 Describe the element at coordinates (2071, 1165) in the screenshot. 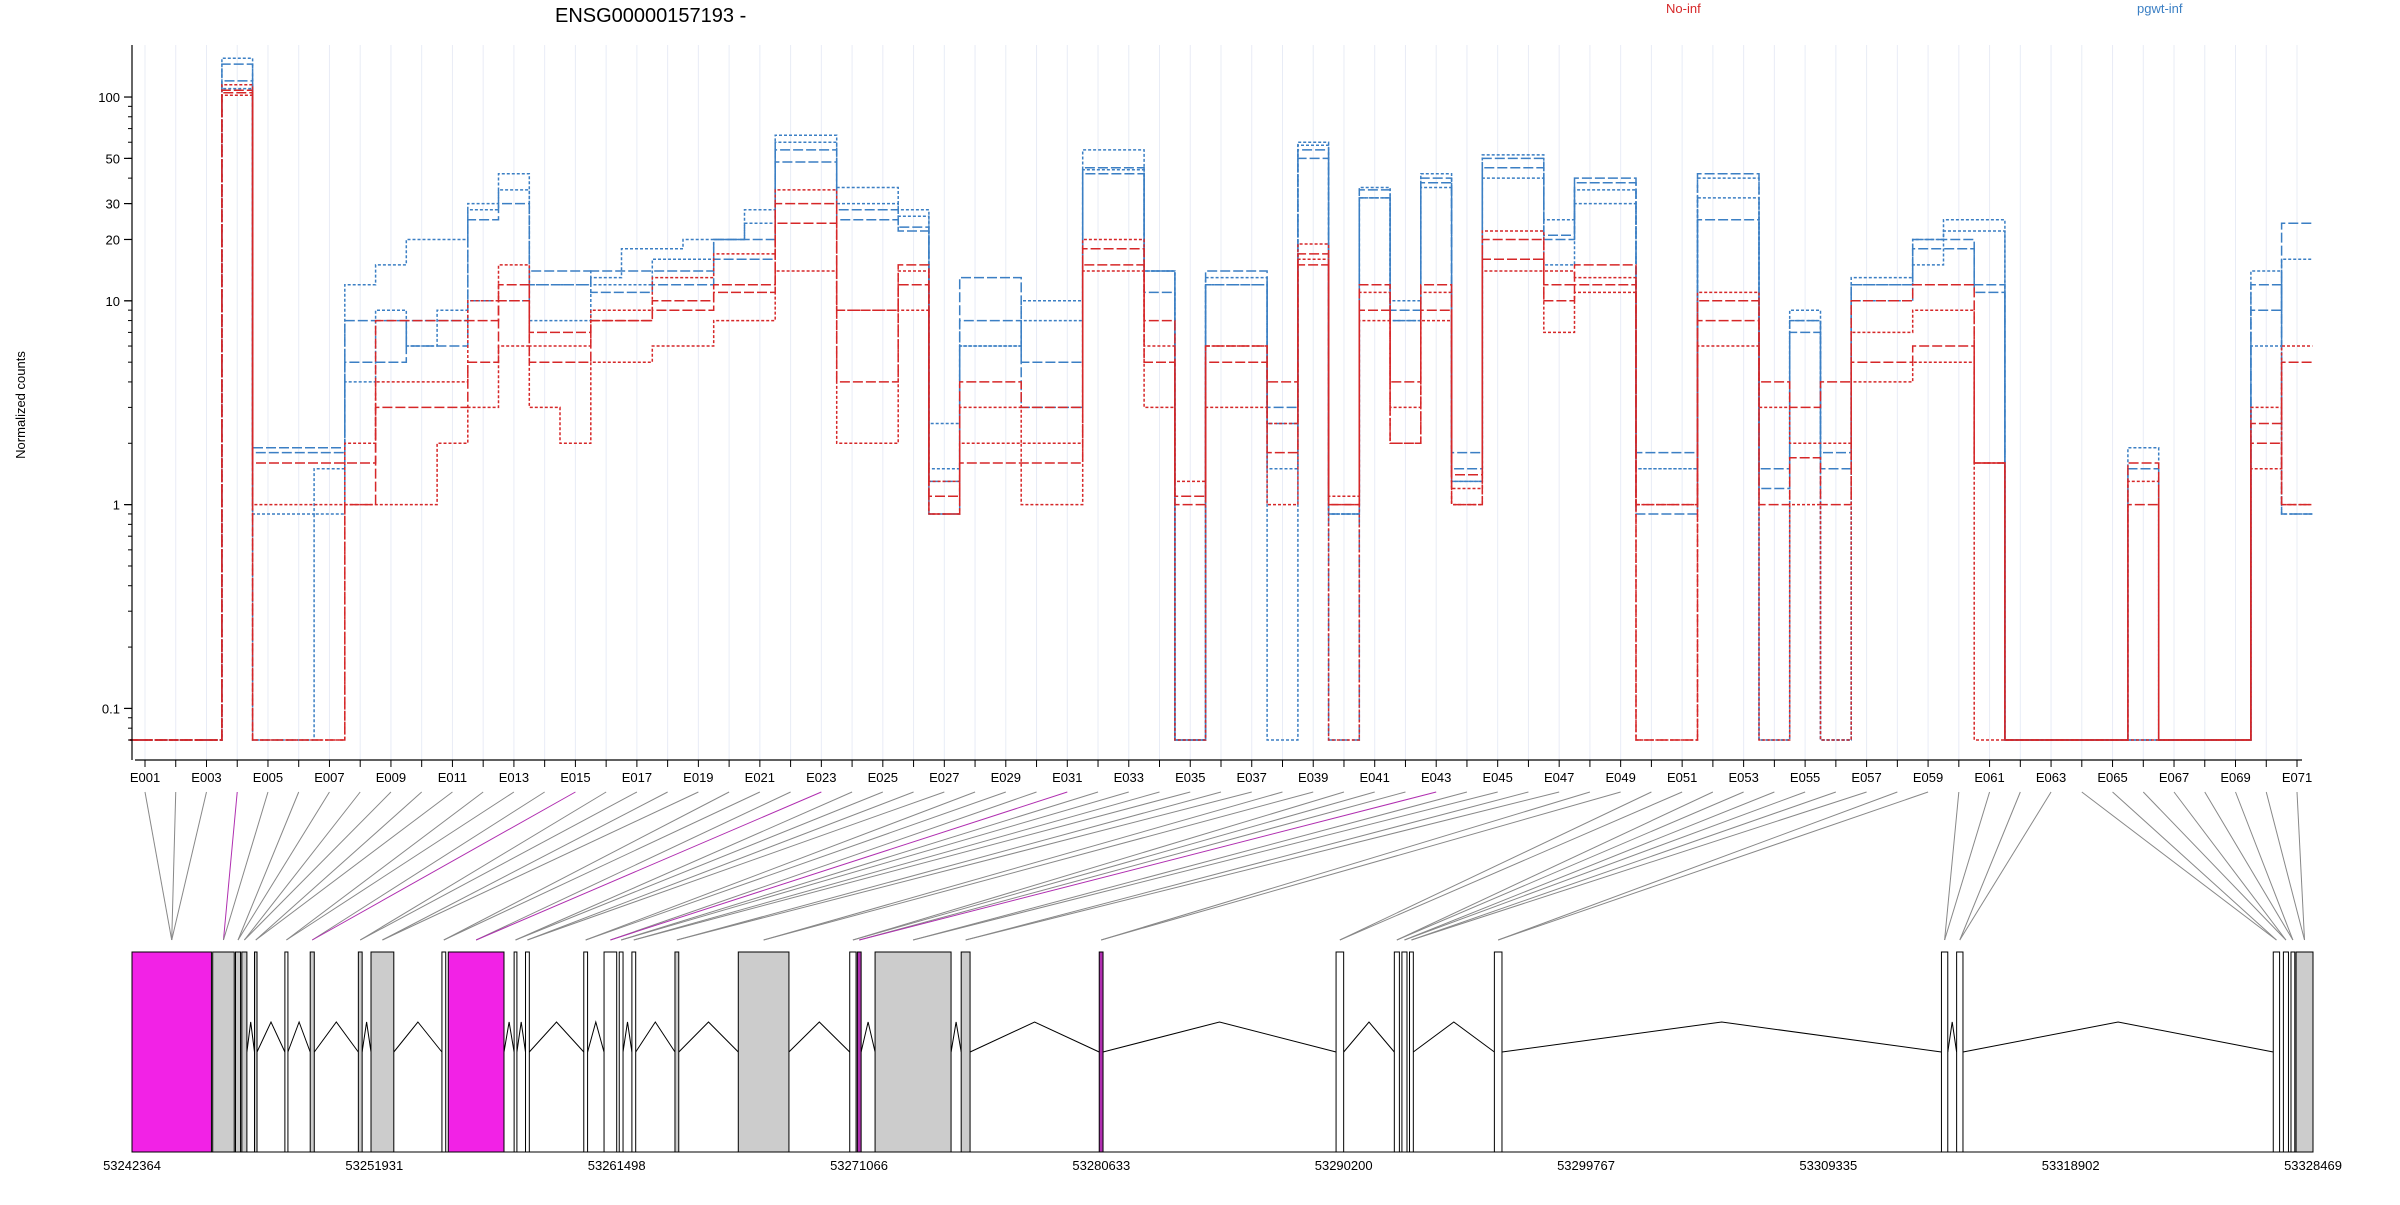

I see `genomic-tick-label: 53318902` at that location.